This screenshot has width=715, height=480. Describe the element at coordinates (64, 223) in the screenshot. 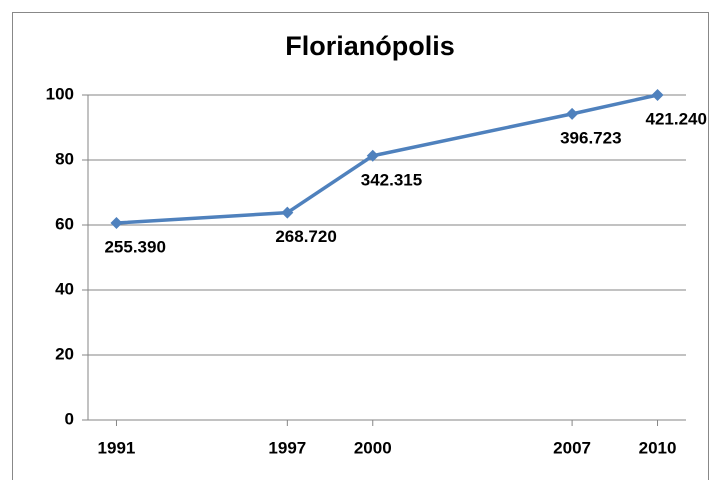

I see `y-tick-label: 60` at that location.